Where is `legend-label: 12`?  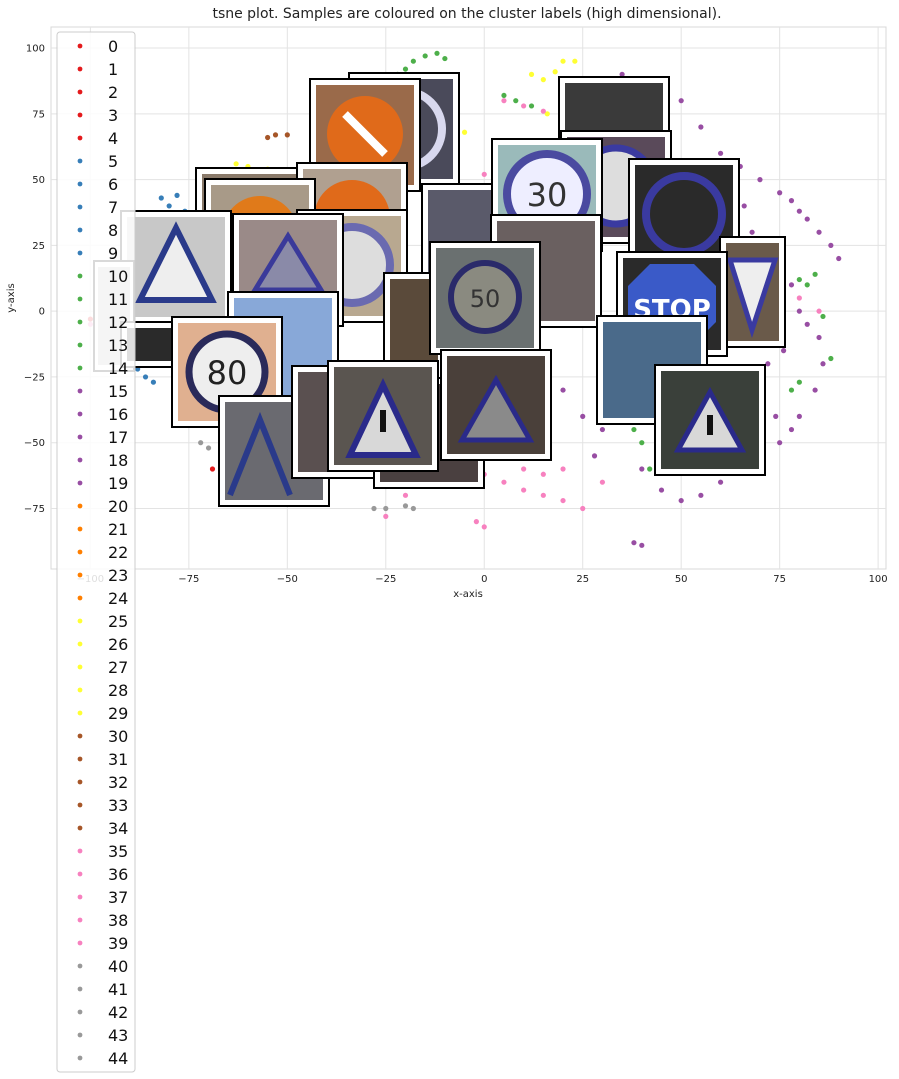 legend-label: 12 is located at coordinates (118, 322).